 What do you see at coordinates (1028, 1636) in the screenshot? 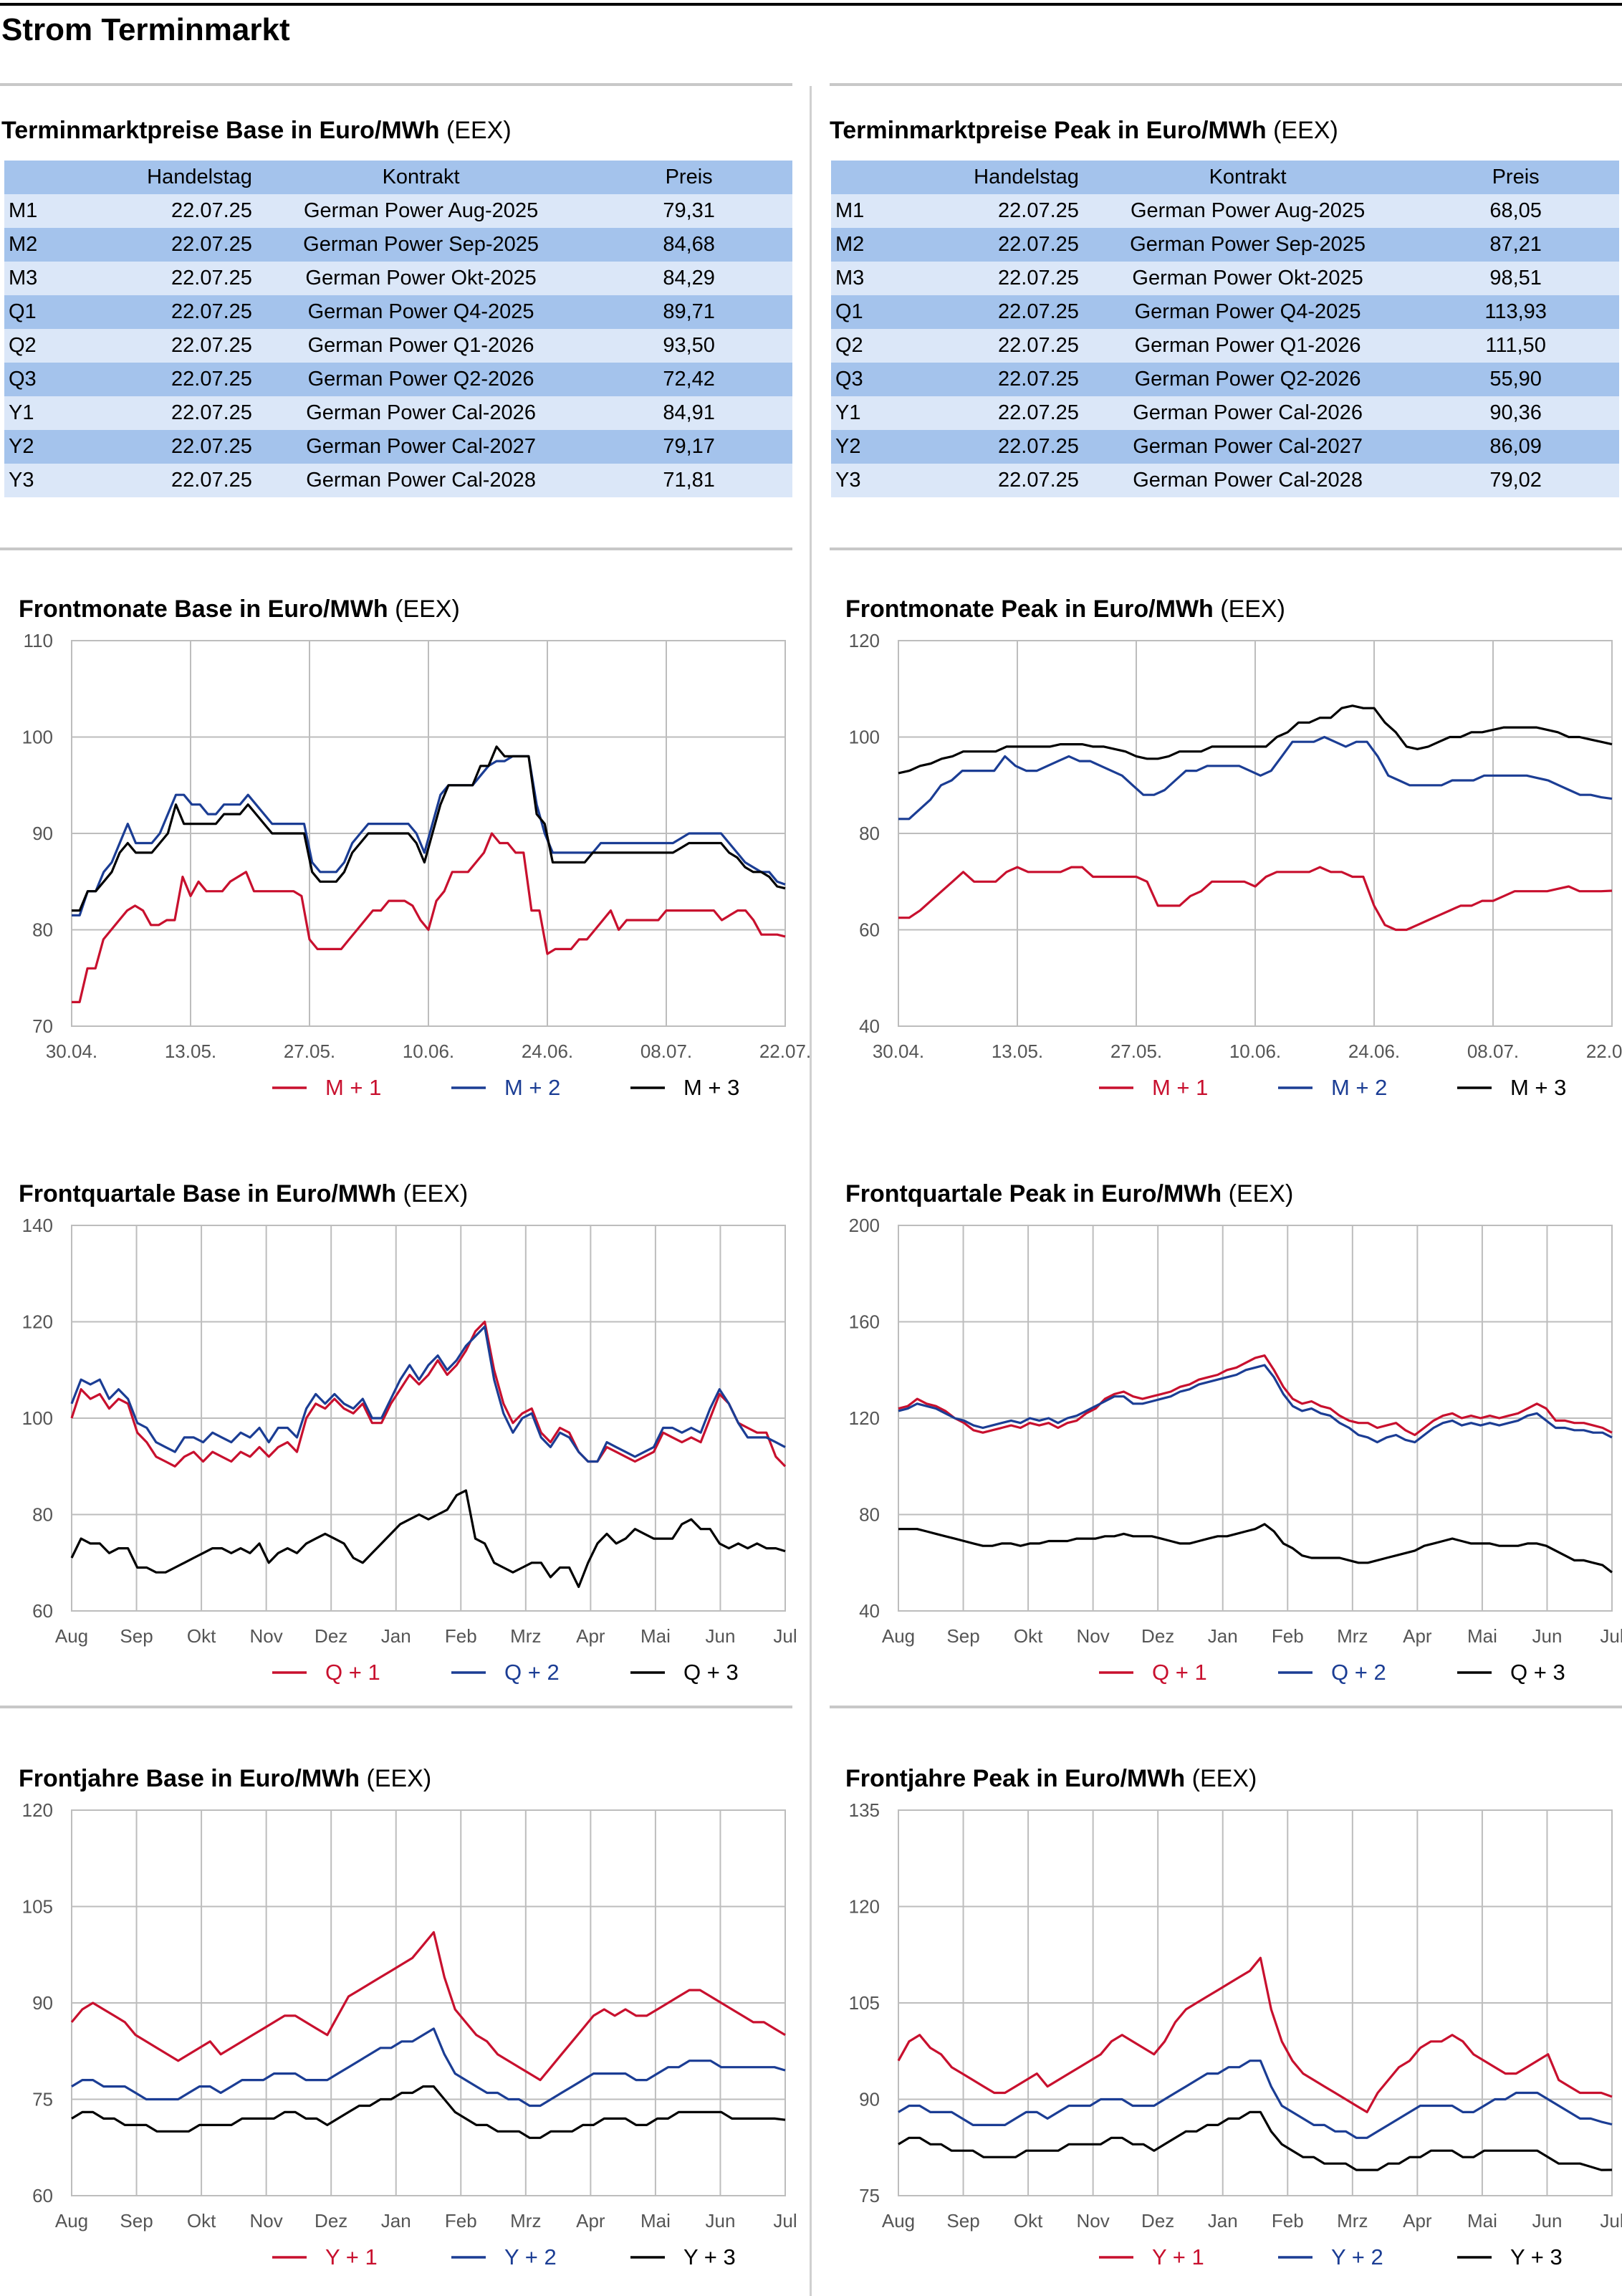
I see `x-tick-label: Okt` at bounding box center [1028, 1636].